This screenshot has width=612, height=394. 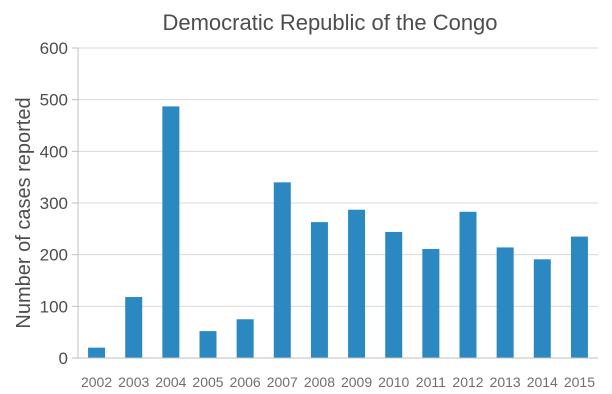 I want to click on x-tick-label: 2002, so click(x=96, y=382).